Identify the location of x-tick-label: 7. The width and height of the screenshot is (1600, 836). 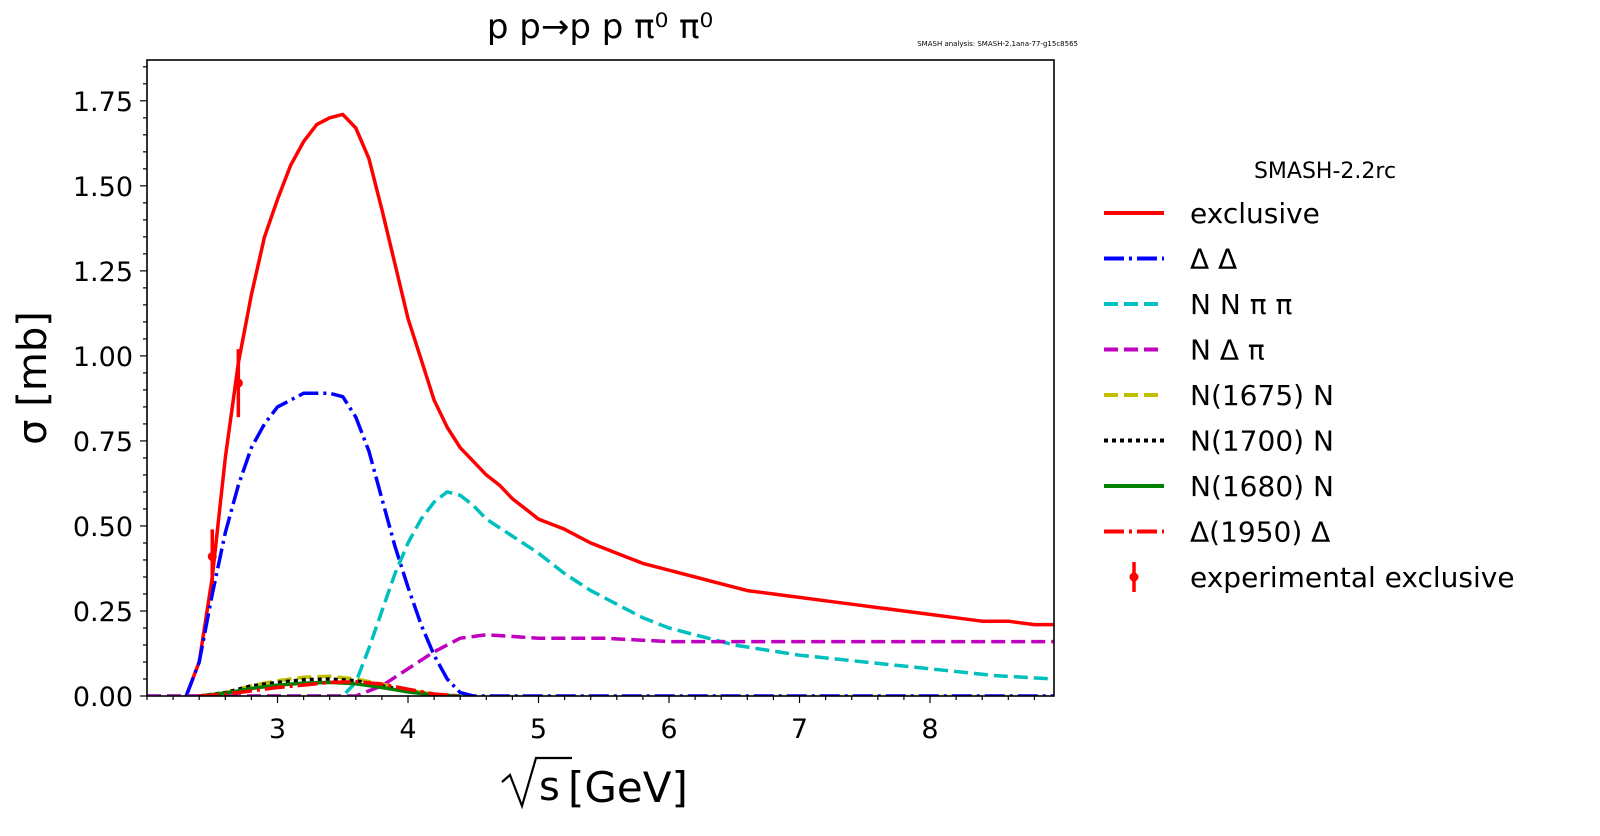
(799, 729).